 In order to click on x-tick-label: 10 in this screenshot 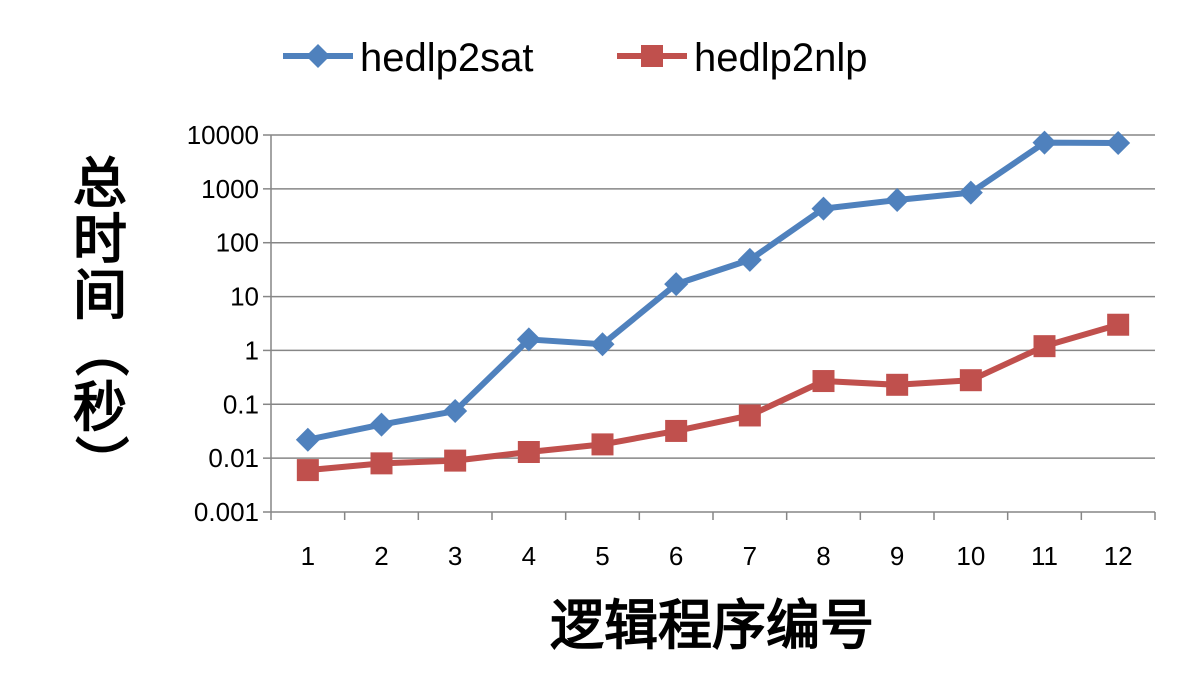, I will do `click(970, 556)`.